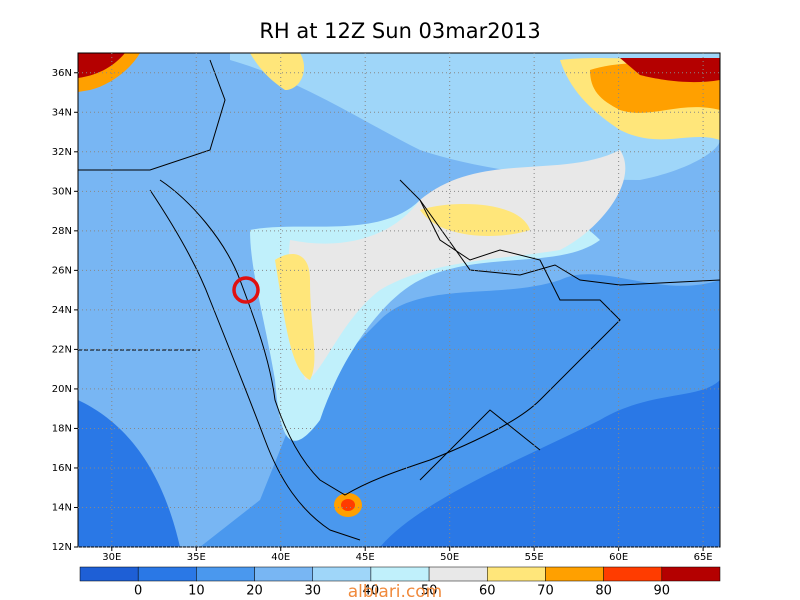 The image size is (800, 600). I want to click on colorbar-label: 40, so click(371, 591).